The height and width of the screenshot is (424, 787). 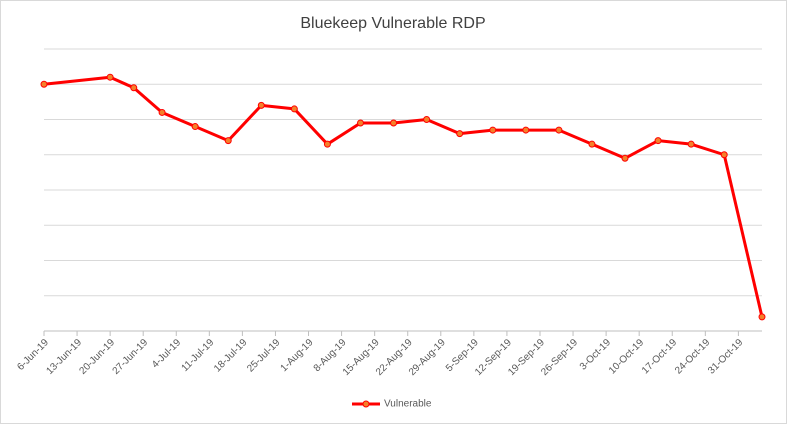 What do you see at coordinates (366, 404) in the screenshot?
I see `legend-marker` at bounding box center [366, 404].